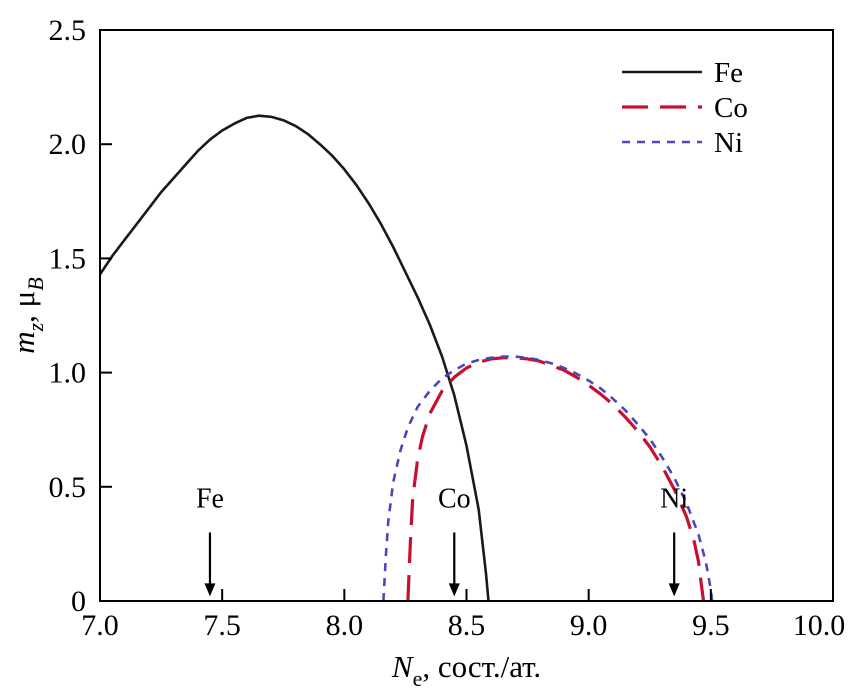 The height and width of the screenshot is (699, 855). What do you see at coordinates (674, 498) in the screenshot?
I see `annotation-label: Ni` at bounding box center [674, 498].